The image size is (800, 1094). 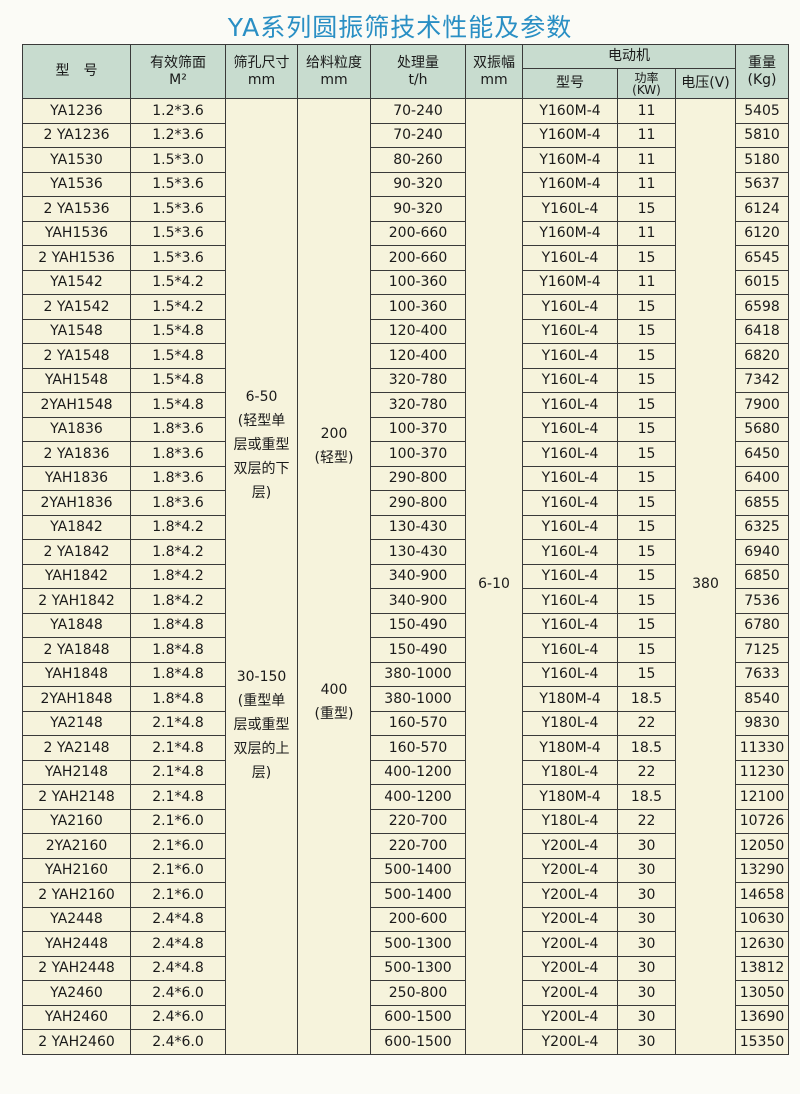 What do you see at coordinates (406, 846) in the screenshot?
I see `table-row: 2YA2160 2.1*6.0 220-700 Y200L-4 30 12050` at bounding box center [406, 846].